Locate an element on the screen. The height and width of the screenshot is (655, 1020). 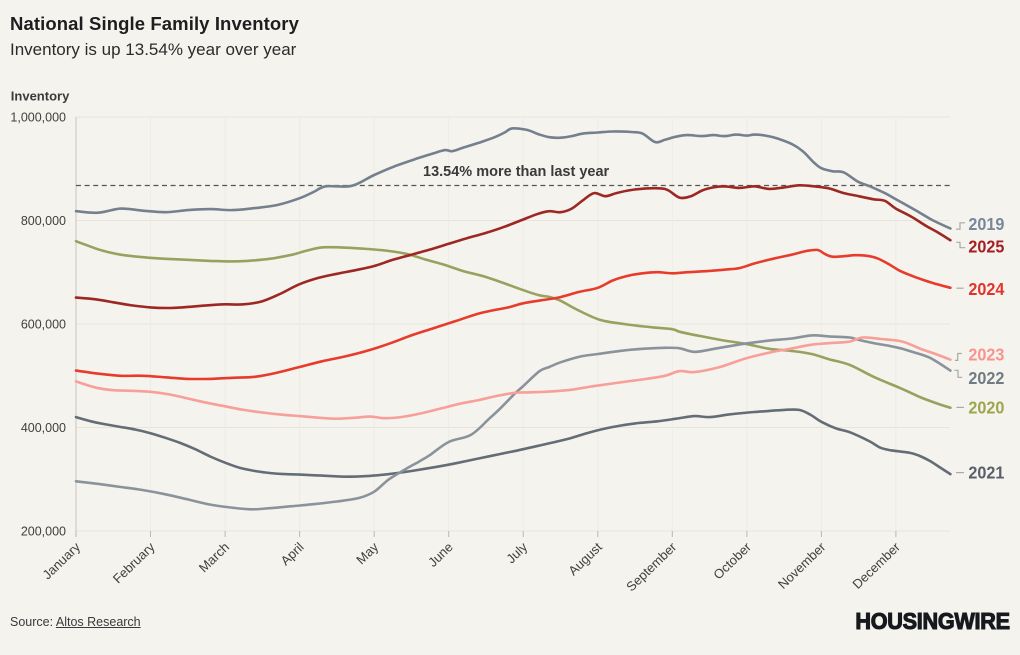
svg-text: May is located at coordinates (367, 553).